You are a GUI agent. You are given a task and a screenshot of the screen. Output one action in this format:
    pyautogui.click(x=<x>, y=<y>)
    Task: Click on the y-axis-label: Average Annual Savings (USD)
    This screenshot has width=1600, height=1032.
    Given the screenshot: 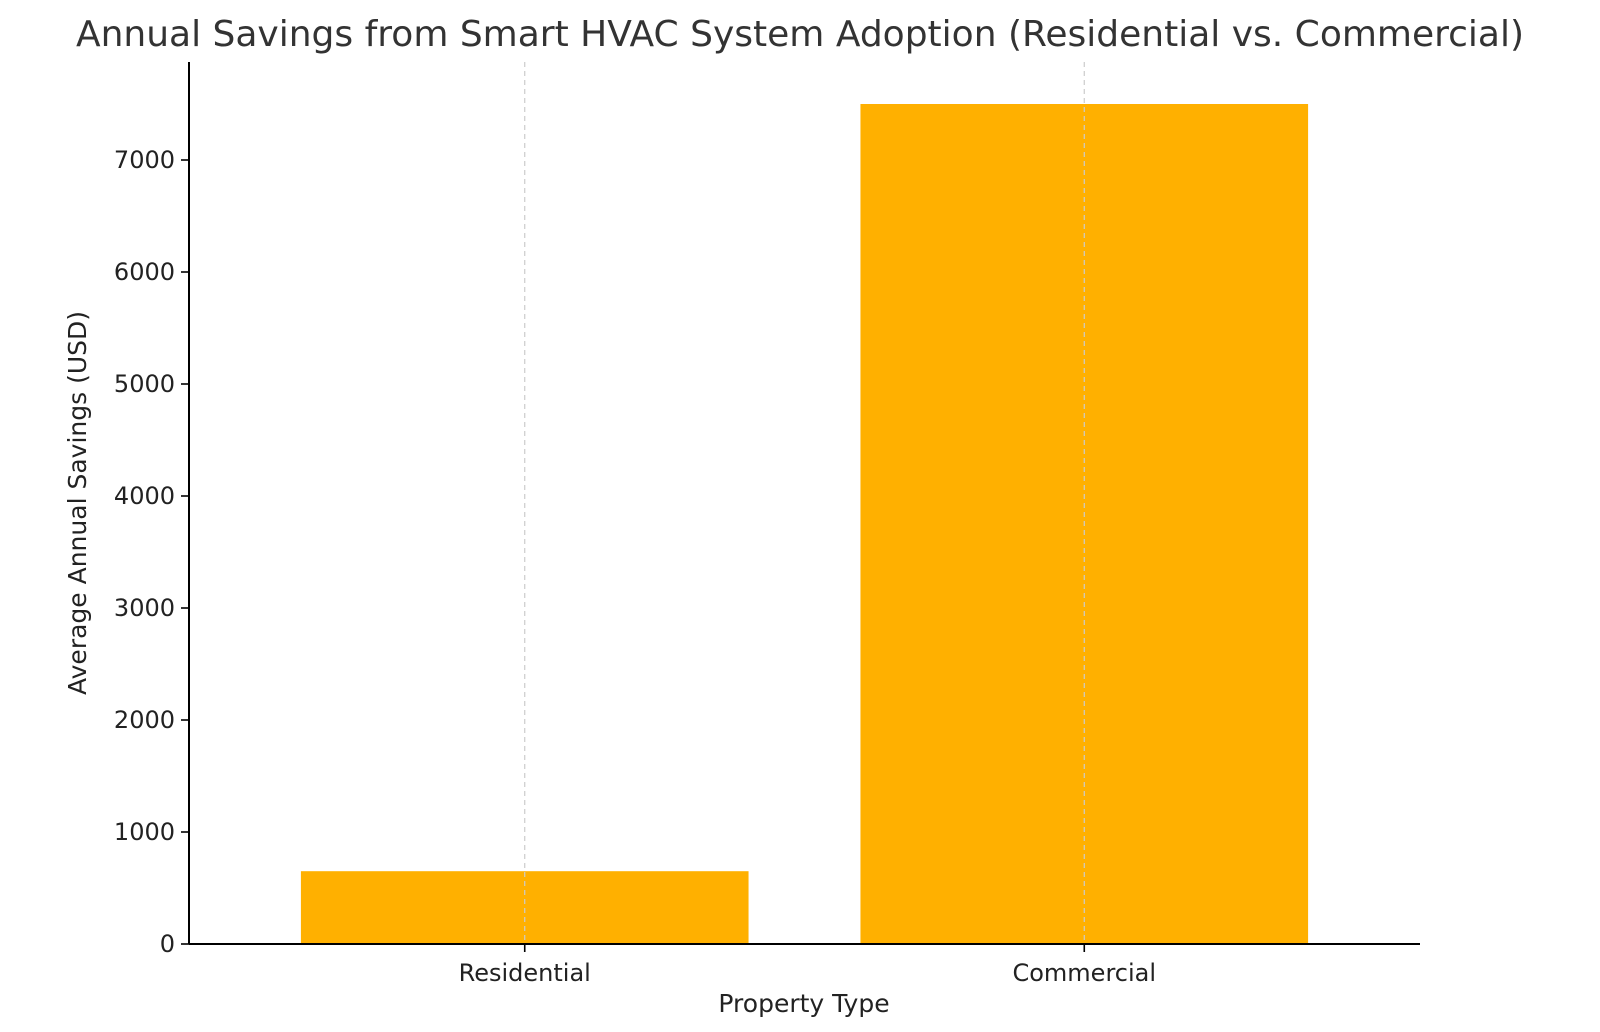 What is the action you would take?
    pyautogui.click(x=77, y=503)
    